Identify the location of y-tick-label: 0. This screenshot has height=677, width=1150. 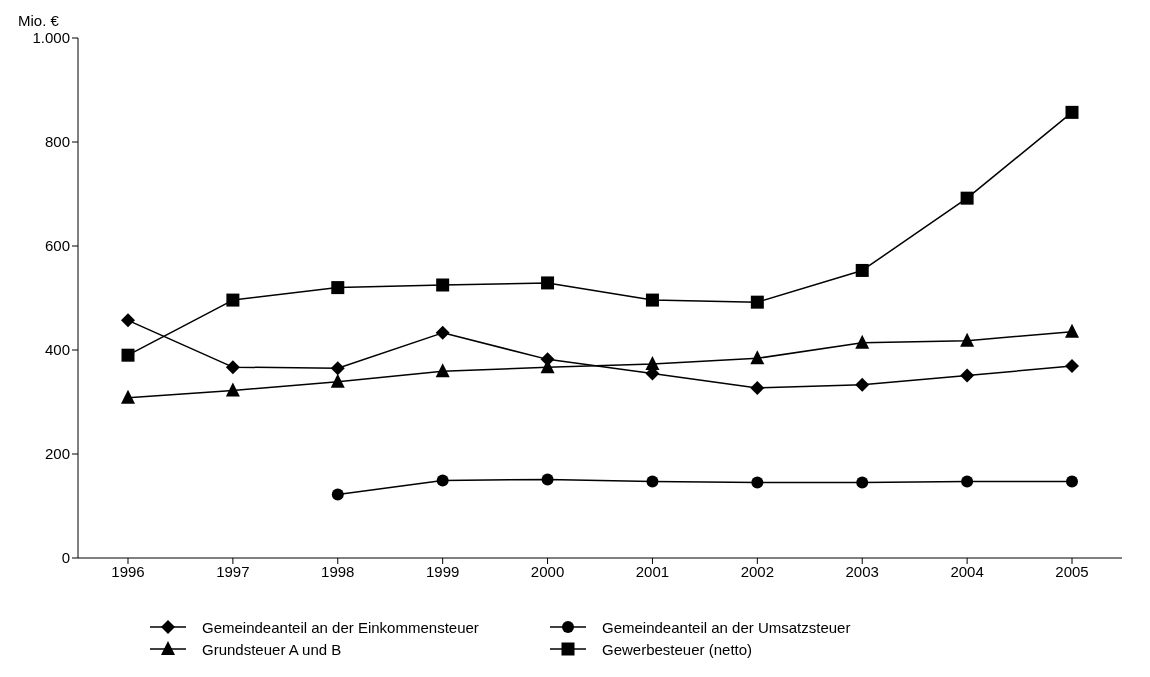
(65, 558).